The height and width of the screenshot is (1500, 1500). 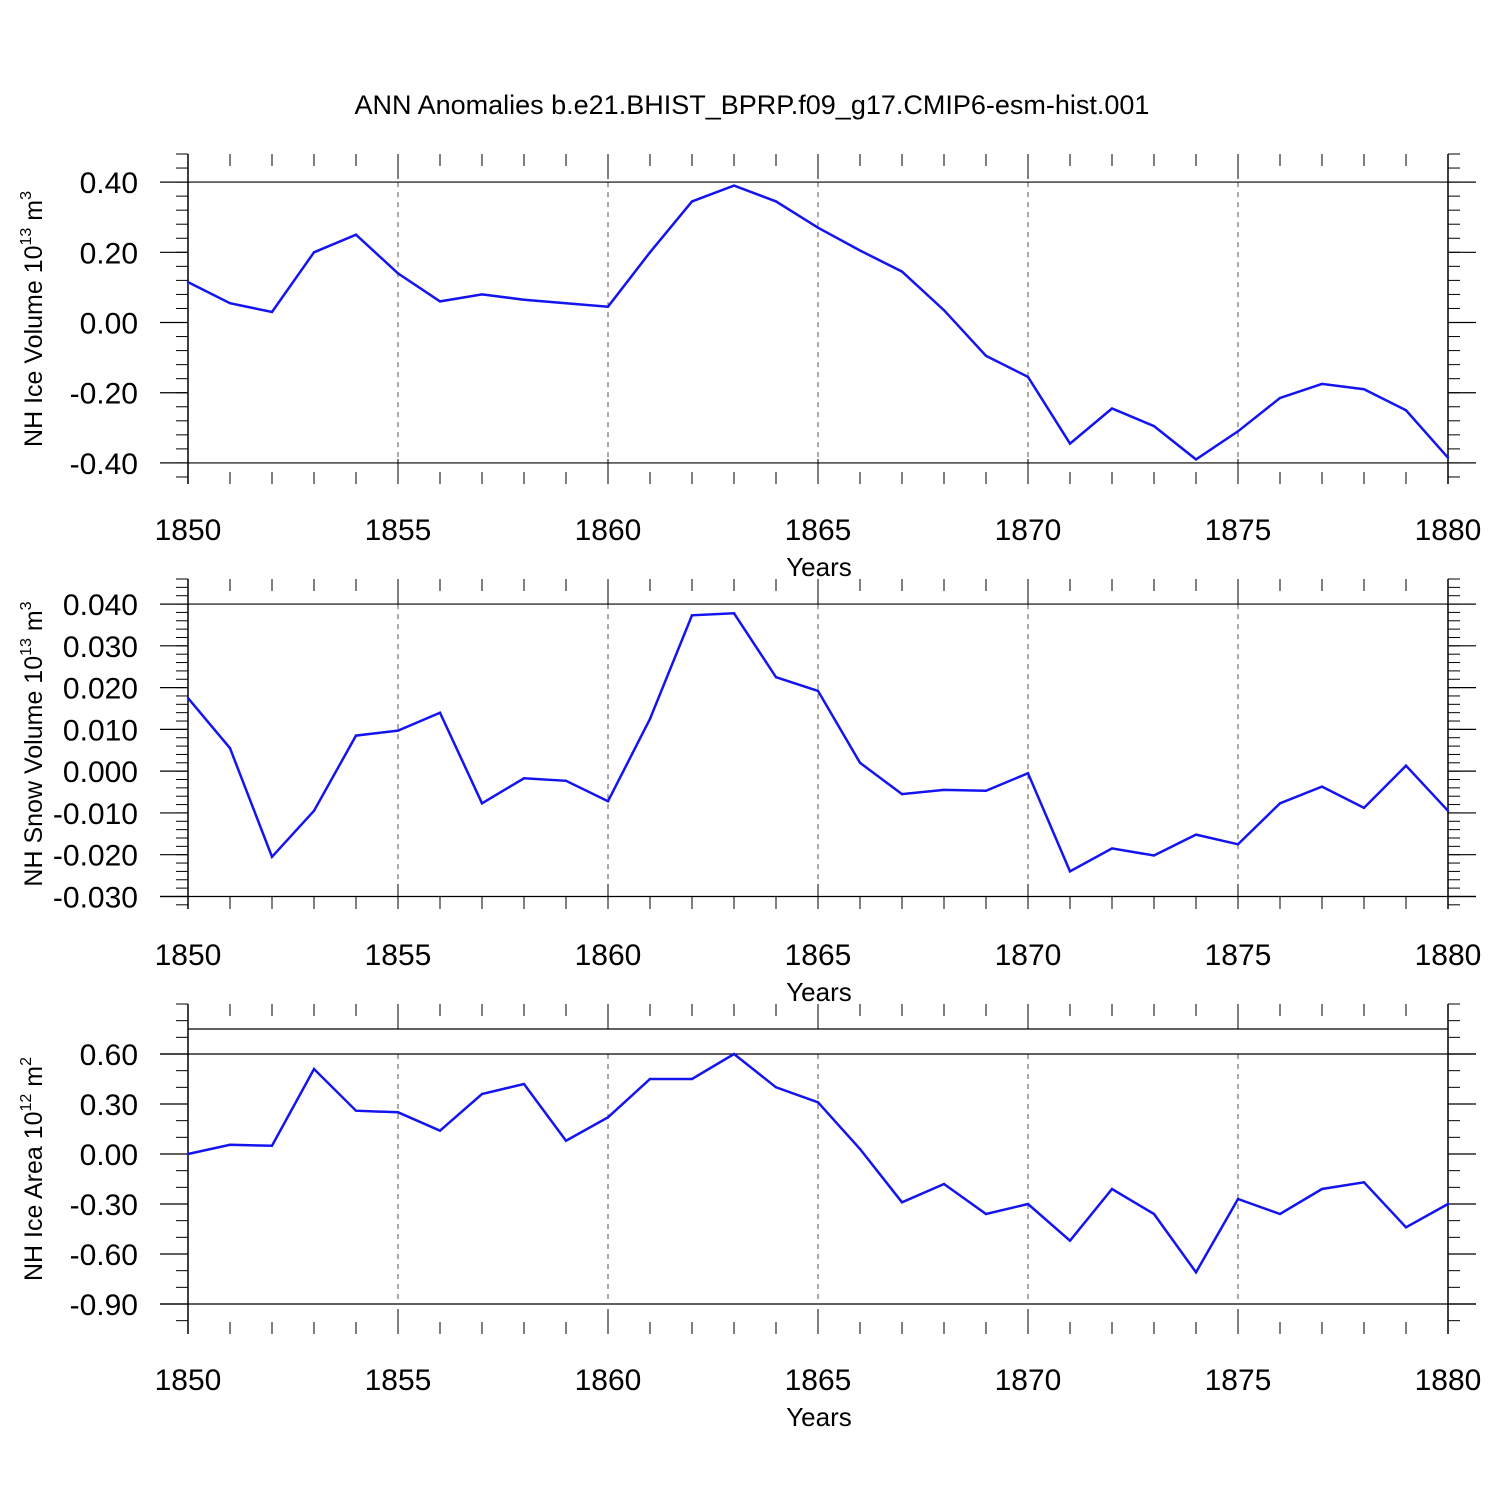 I want to click on y-axis-label: NH Snow Volume 1013 m3, so click(x=33, y=743).